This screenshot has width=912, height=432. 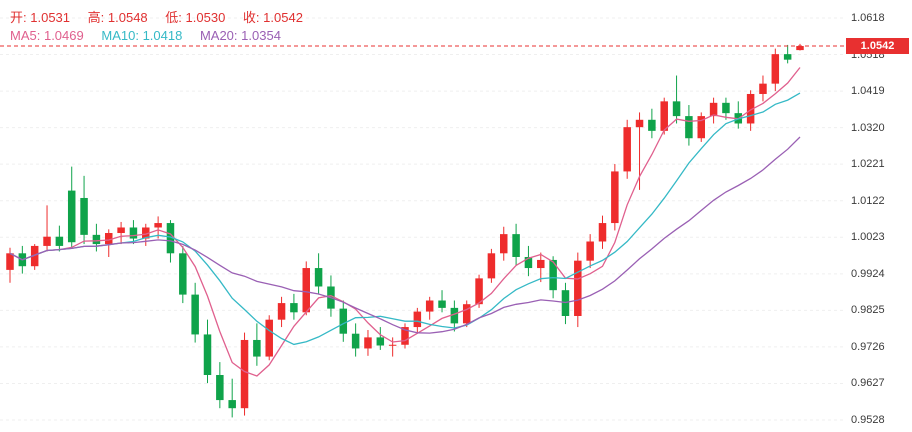 I want to click on axis-label: 1.0618, so click(x=868, y=18).